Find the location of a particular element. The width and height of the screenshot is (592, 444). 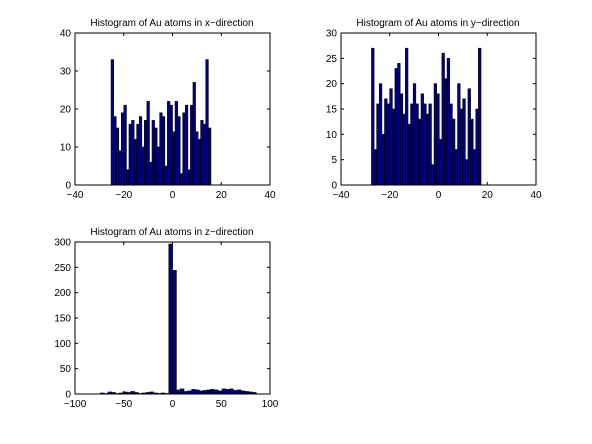

histogram-y-xtick-label: −20 is located at coordinates (389, 195).